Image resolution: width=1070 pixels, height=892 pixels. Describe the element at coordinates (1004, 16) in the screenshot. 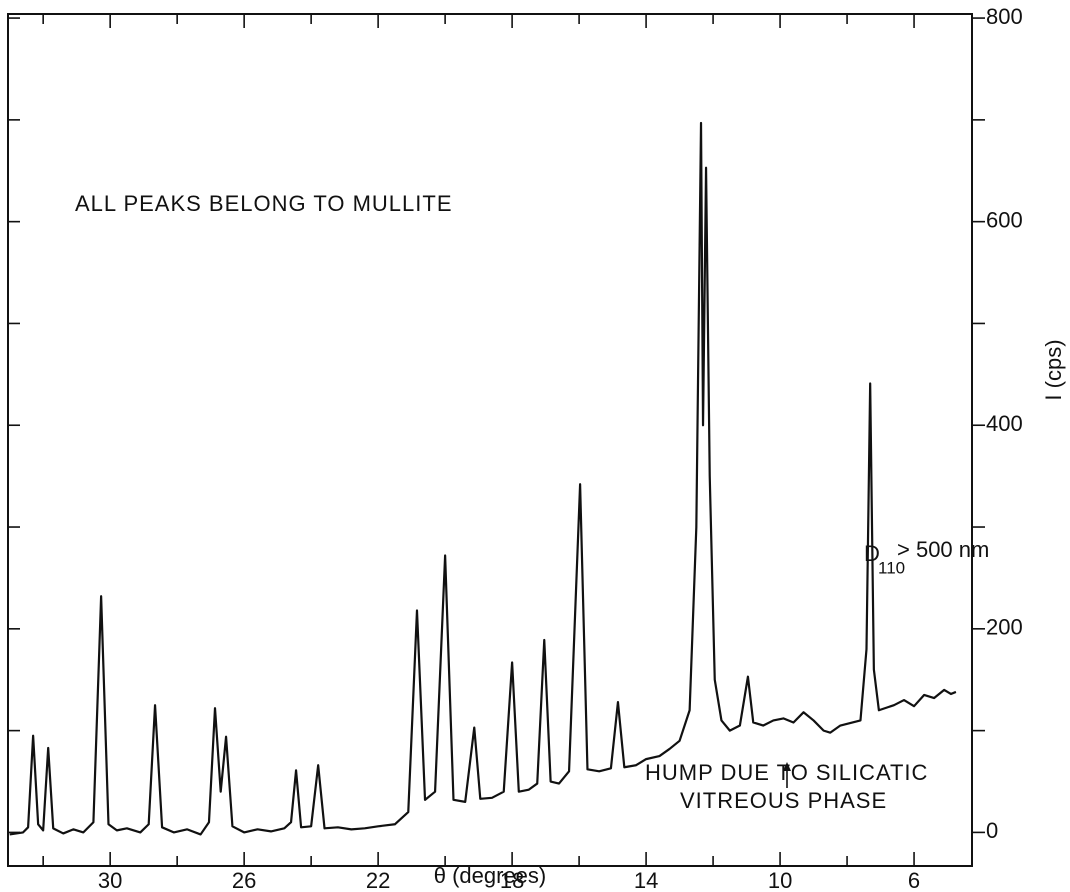

I see `y-tick-label: 800` at that location.